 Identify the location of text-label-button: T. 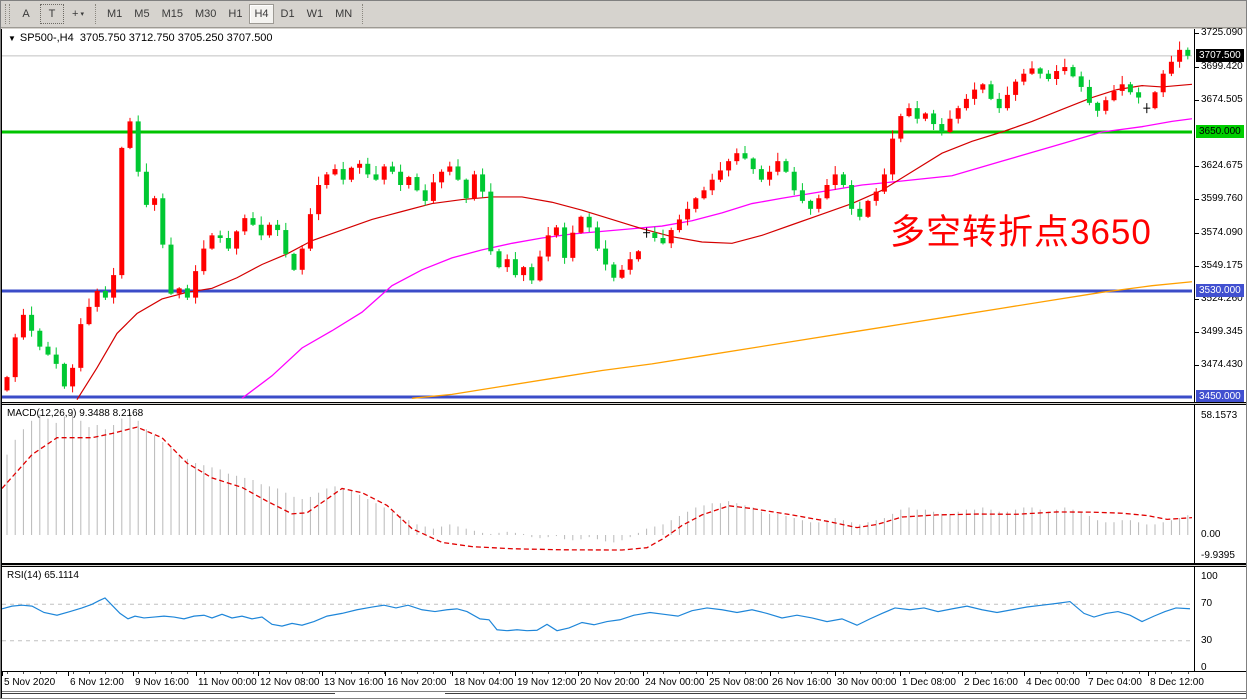
(52, 14).